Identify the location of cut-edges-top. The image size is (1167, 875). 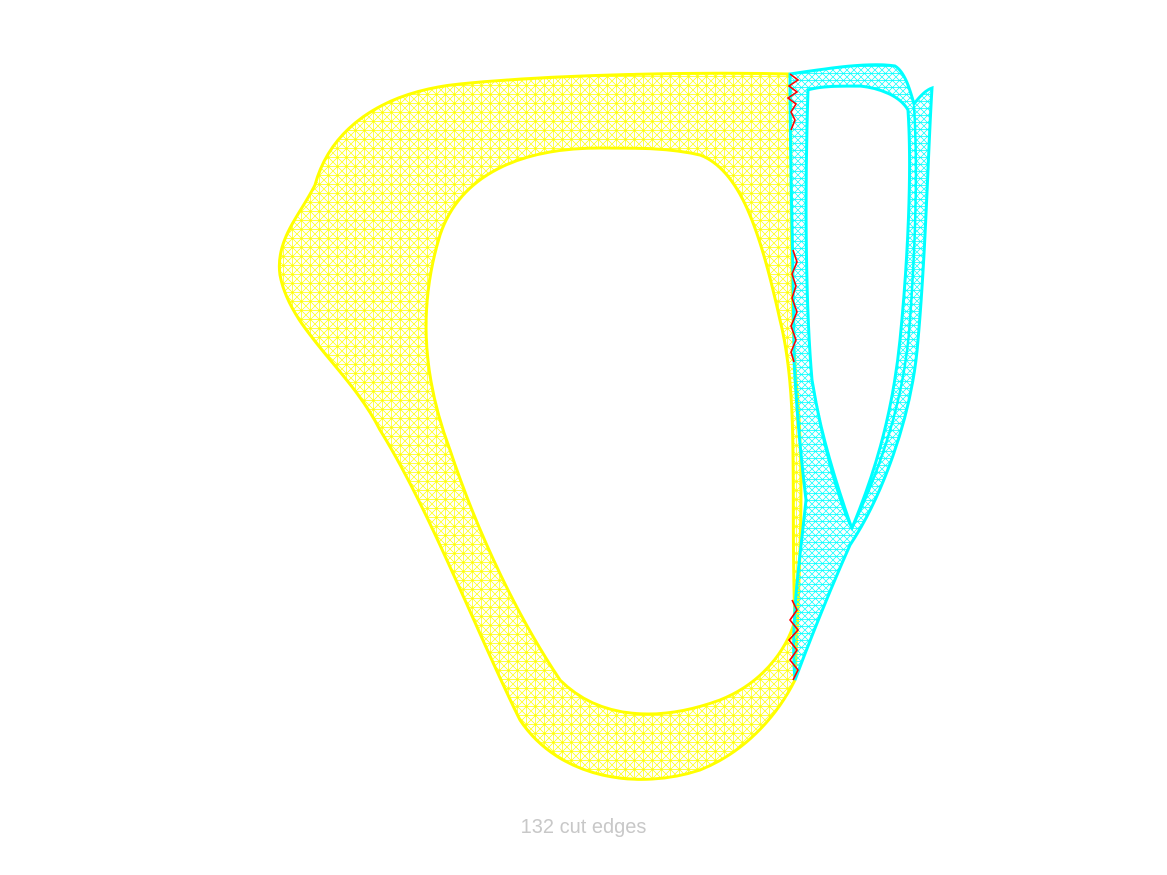
(793, 102).